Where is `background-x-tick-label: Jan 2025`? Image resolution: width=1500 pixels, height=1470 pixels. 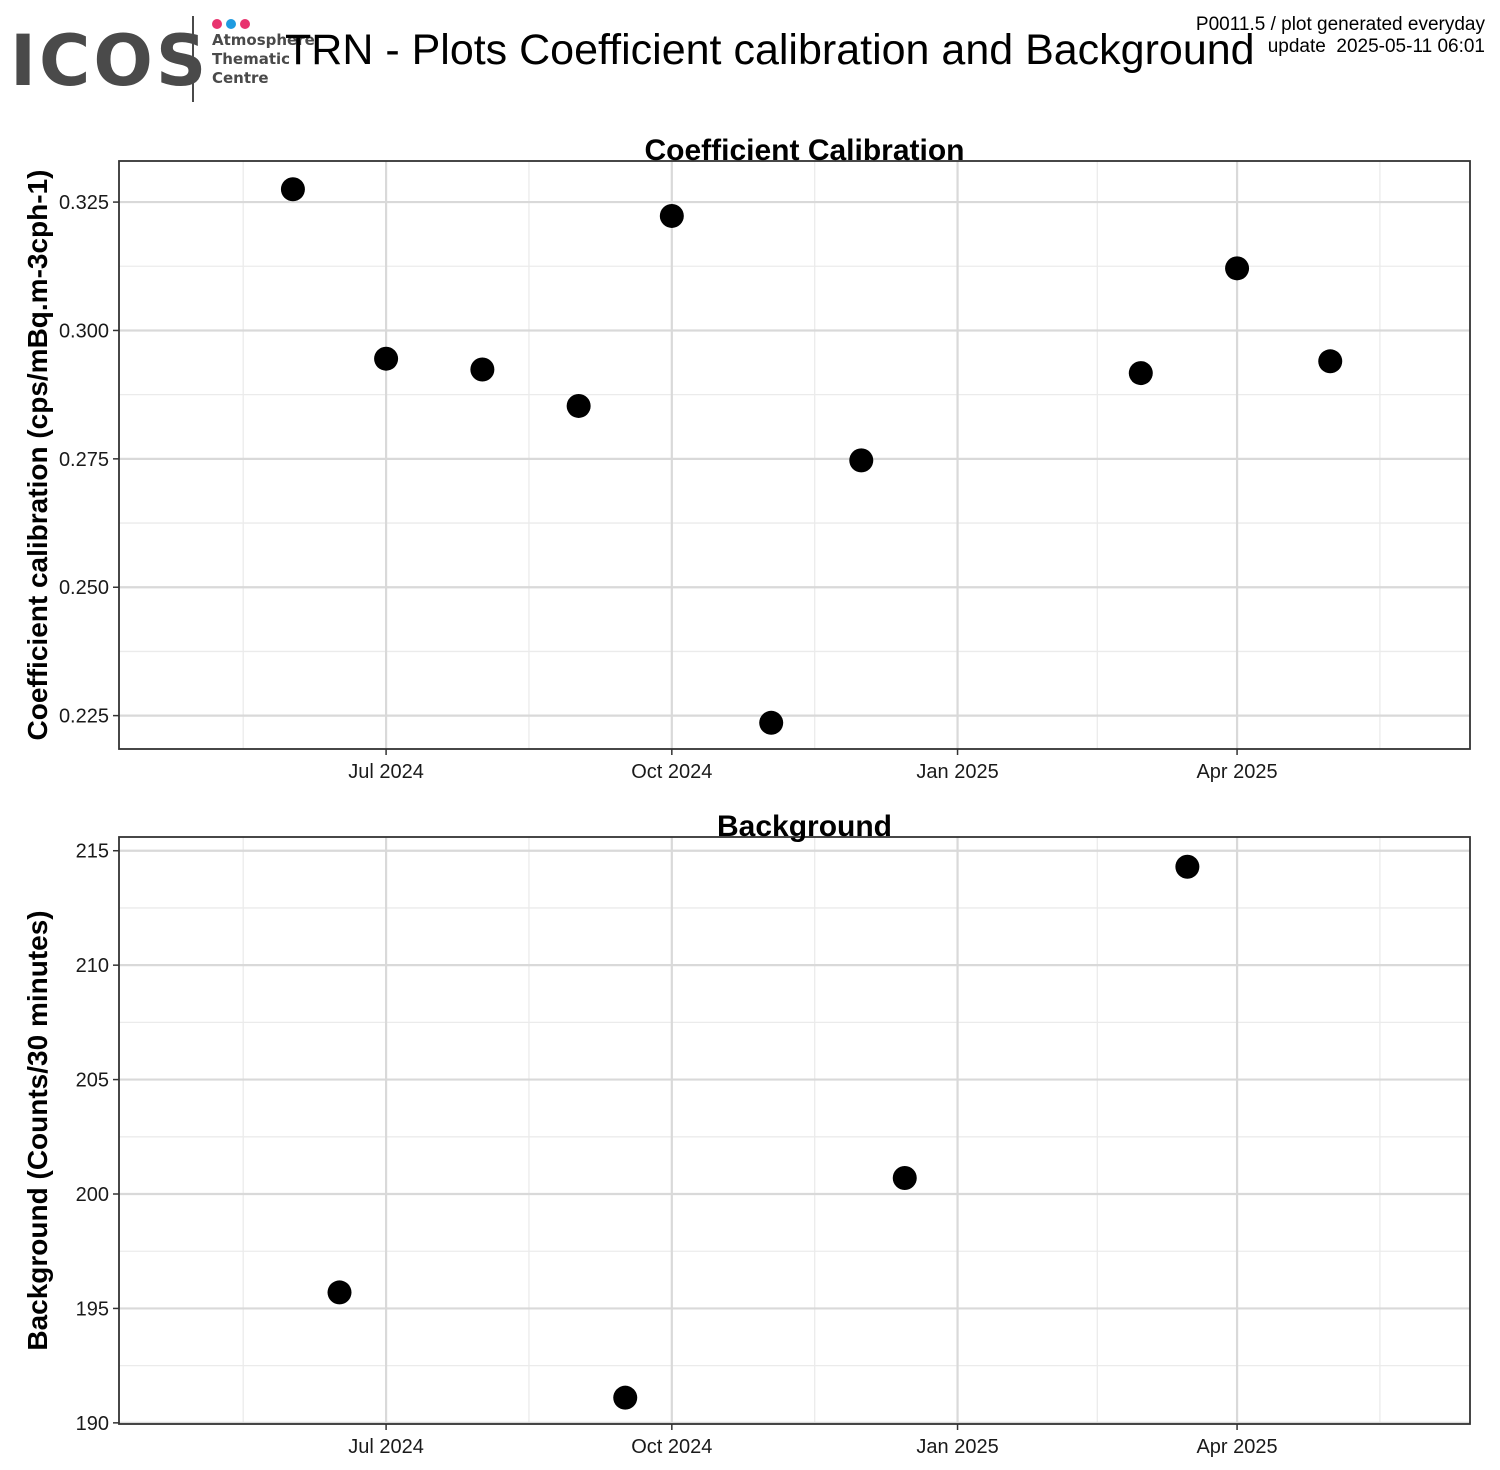
background-x-tick-label: Jan 2025 is located at coordinates (957, 1447).